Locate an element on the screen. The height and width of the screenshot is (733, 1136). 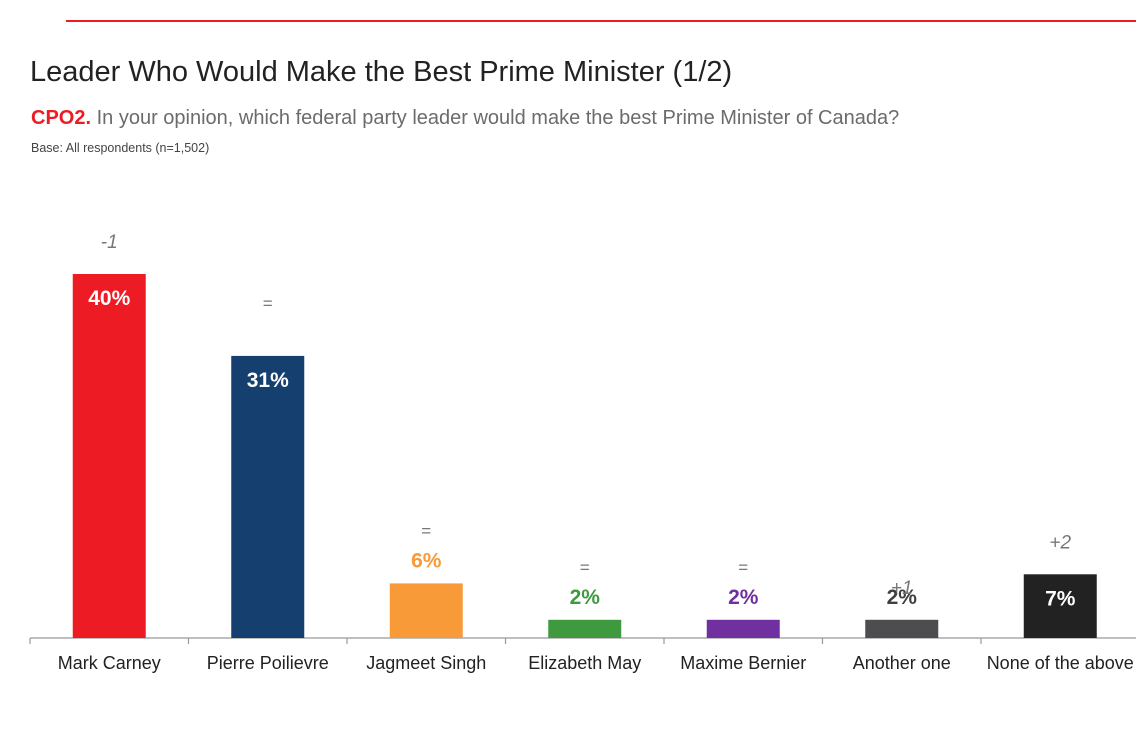
category-label: Maxime Bernier is located at coordinates (743, 663).